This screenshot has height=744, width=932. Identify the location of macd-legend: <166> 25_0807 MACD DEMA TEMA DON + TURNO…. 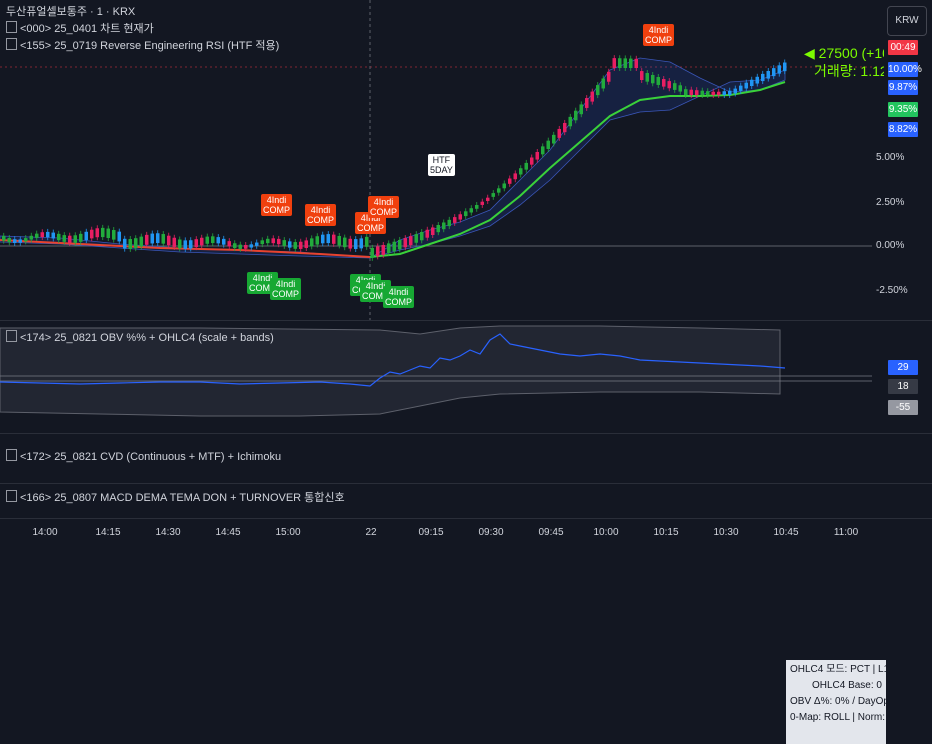
(175, 498).